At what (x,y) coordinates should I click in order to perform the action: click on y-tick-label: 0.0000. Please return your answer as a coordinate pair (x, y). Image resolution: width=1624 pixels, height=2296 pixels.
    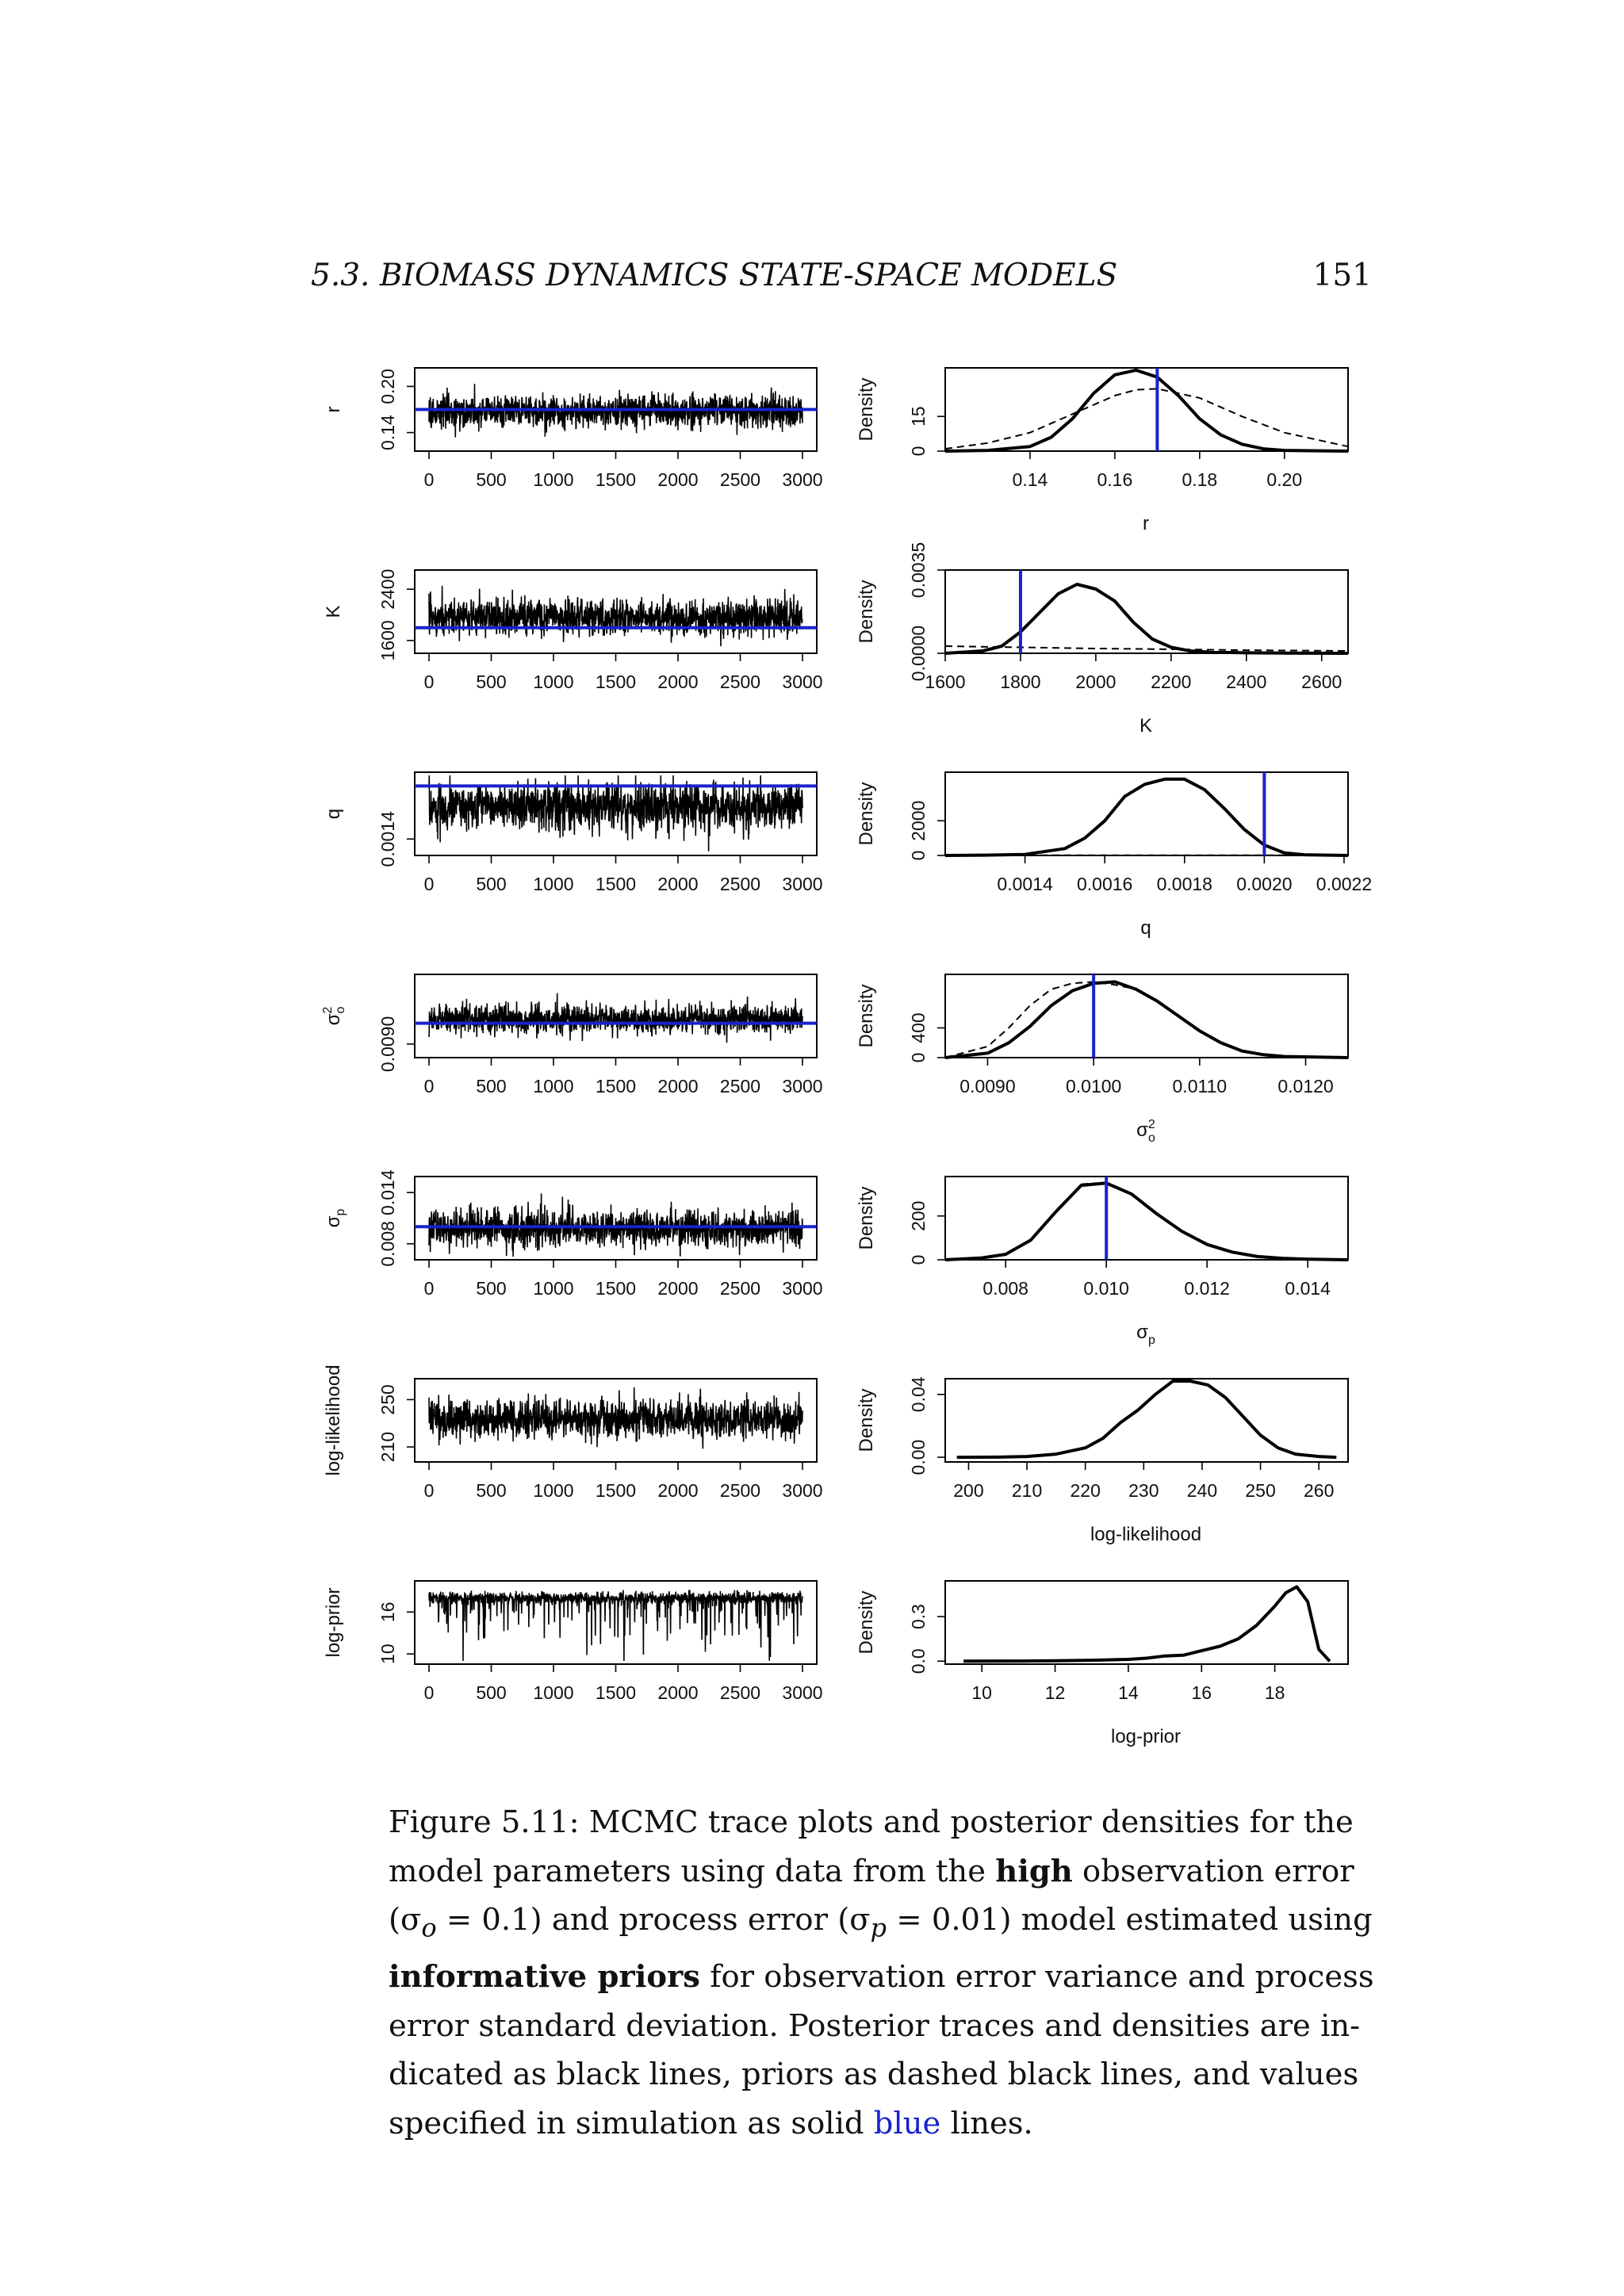
    Looking at the image, I should click on (918, 653).